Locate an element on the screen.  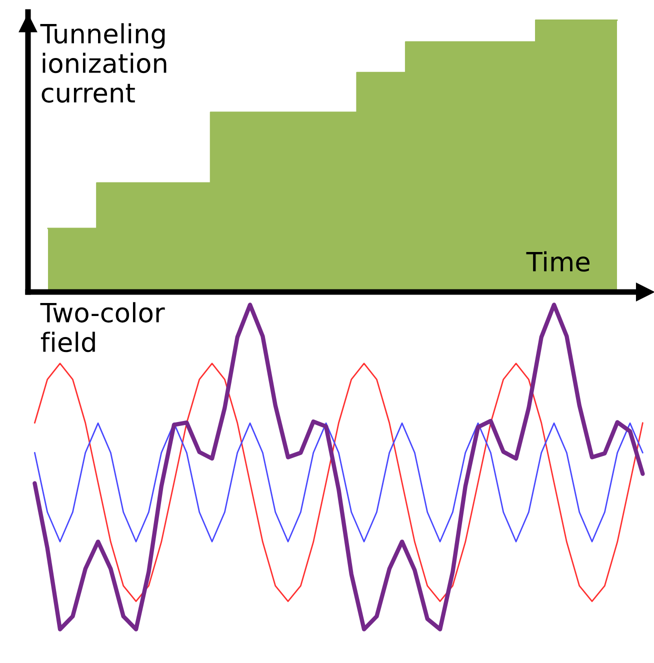
x-axis-title: Time is located at coordinates (558, 261).